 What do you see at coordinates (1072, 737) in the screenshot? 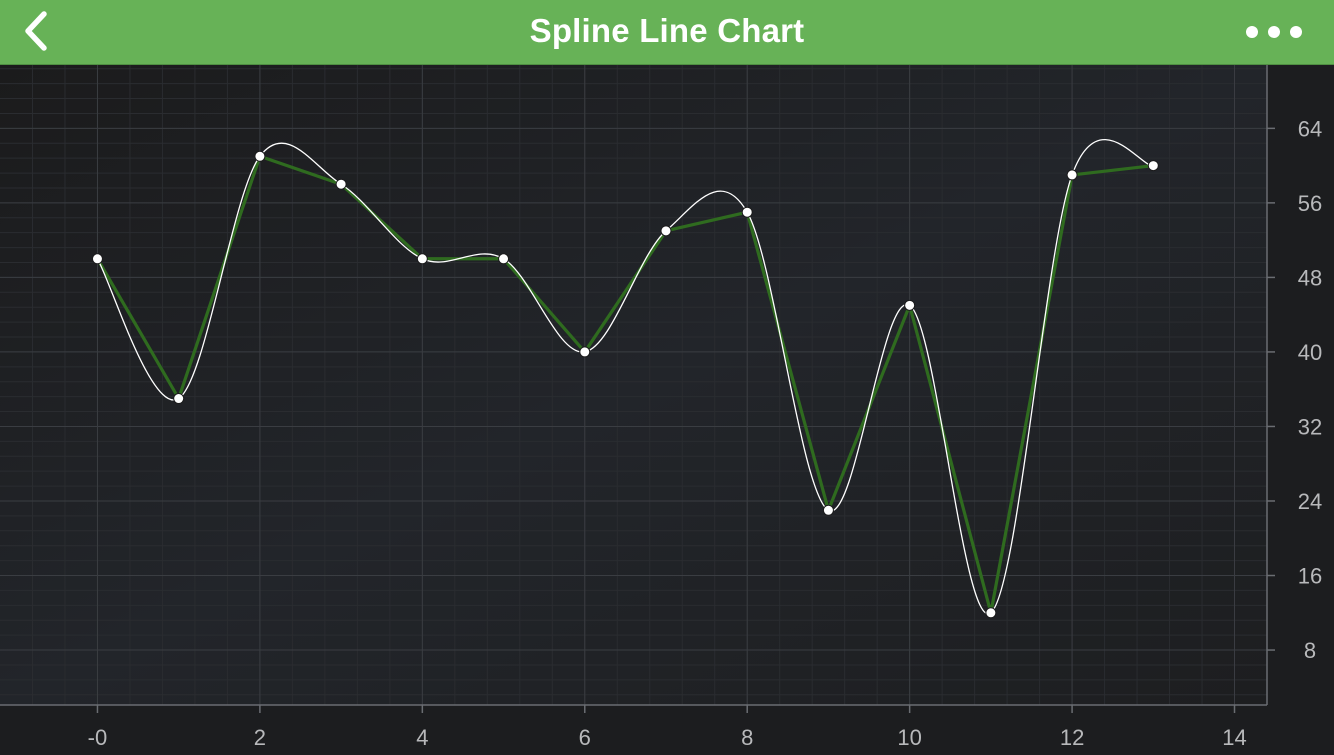
I see `x-tick-label: 12` at bounding box center [1072, 737].